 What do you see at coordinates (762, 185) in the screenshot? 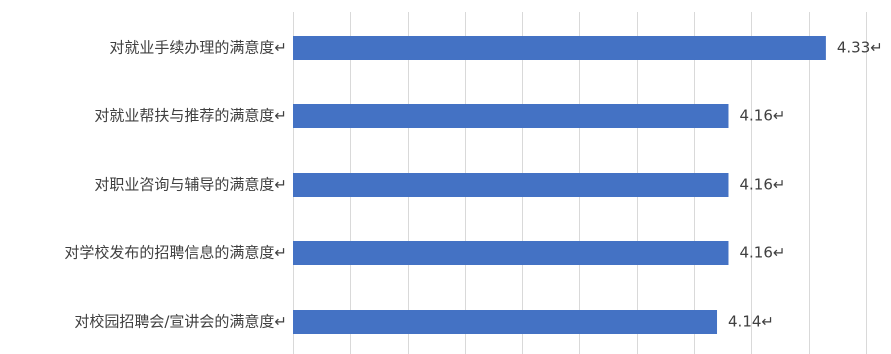
I see `value-label-2: 4.16↵` at bounding box center [762, 185].